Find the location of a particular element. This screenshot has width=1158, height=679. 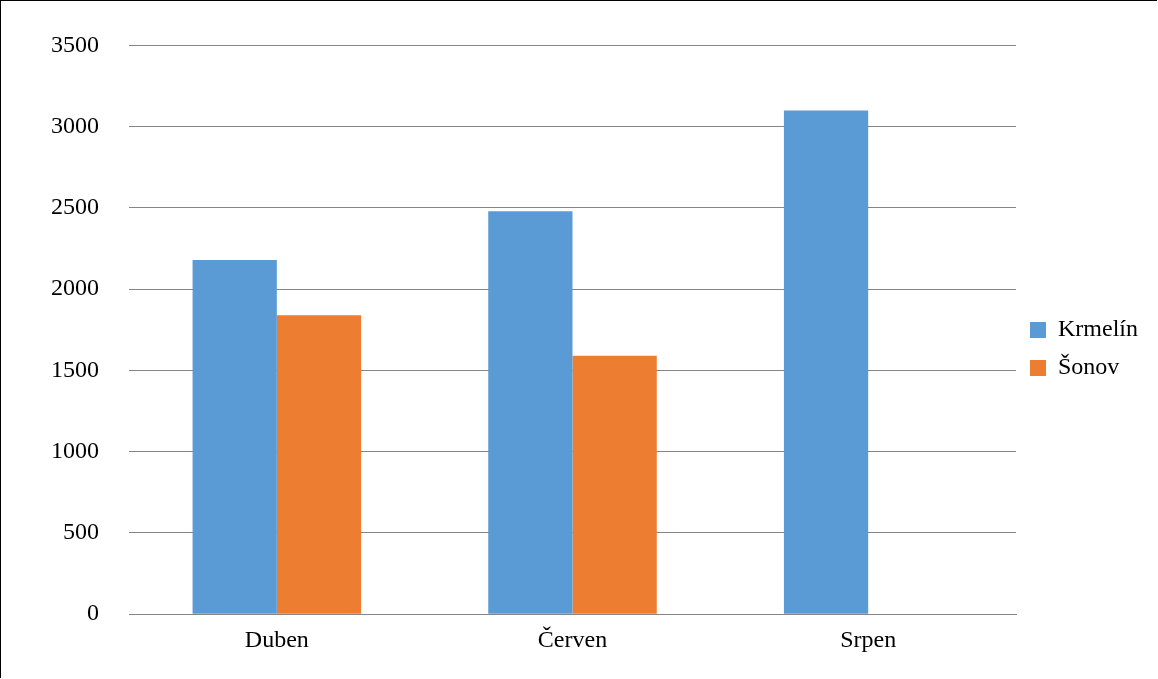

y-tick-label: 1000 is located at coordinates (75, 449).